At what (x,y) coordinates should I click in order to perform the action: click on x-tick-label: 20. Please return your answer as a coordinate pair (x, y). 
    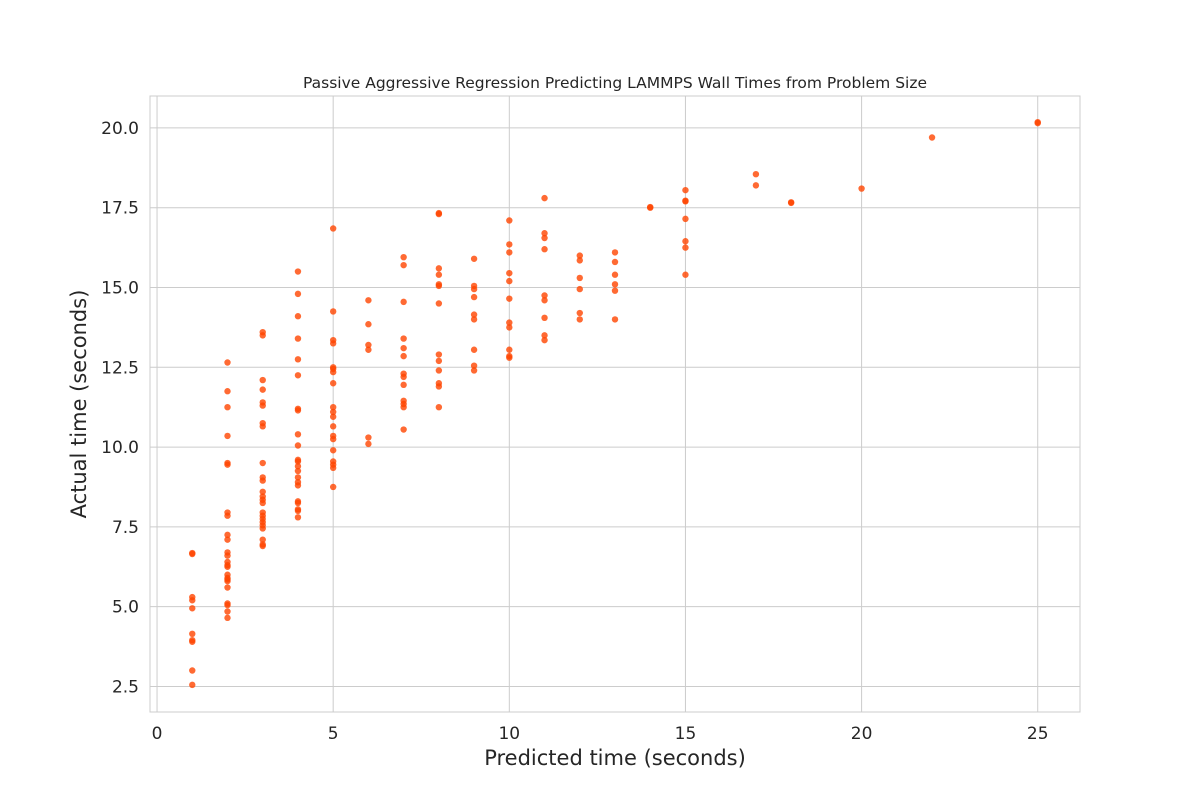
    Looking at the image, I should click on (862, 734).